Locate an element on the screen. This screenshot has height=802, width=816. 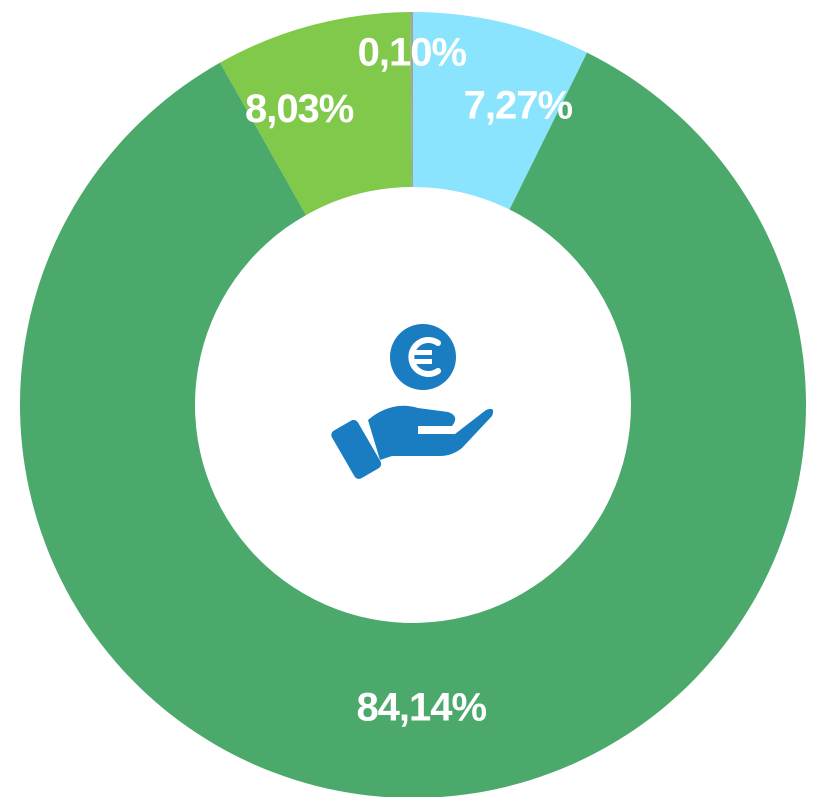
data-label: 0,10% is located at coordinates (412, 53).